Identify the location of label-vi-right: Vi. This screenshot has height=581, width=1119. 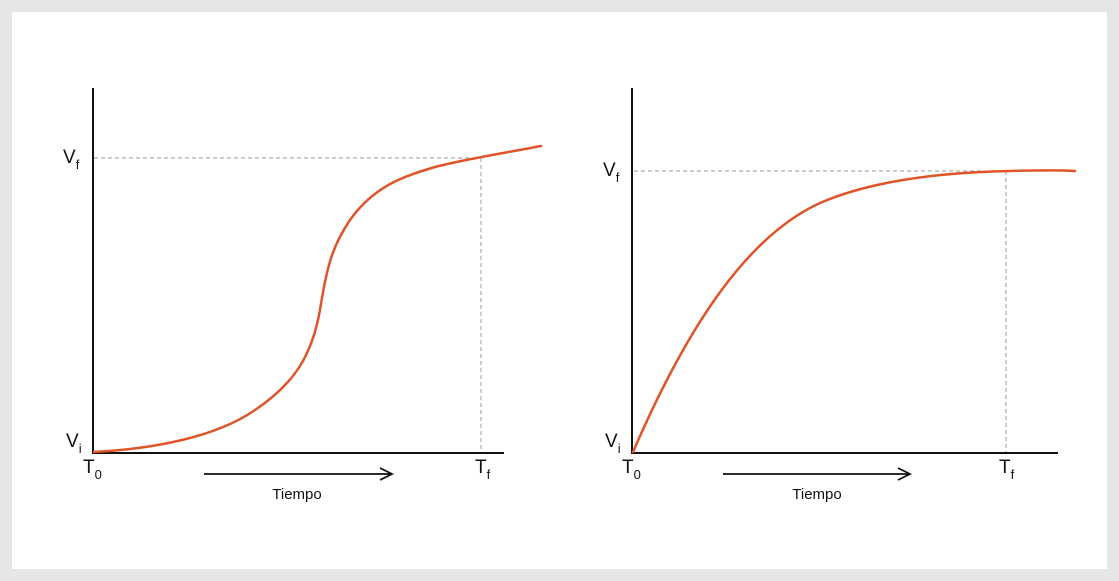
(613, 443).